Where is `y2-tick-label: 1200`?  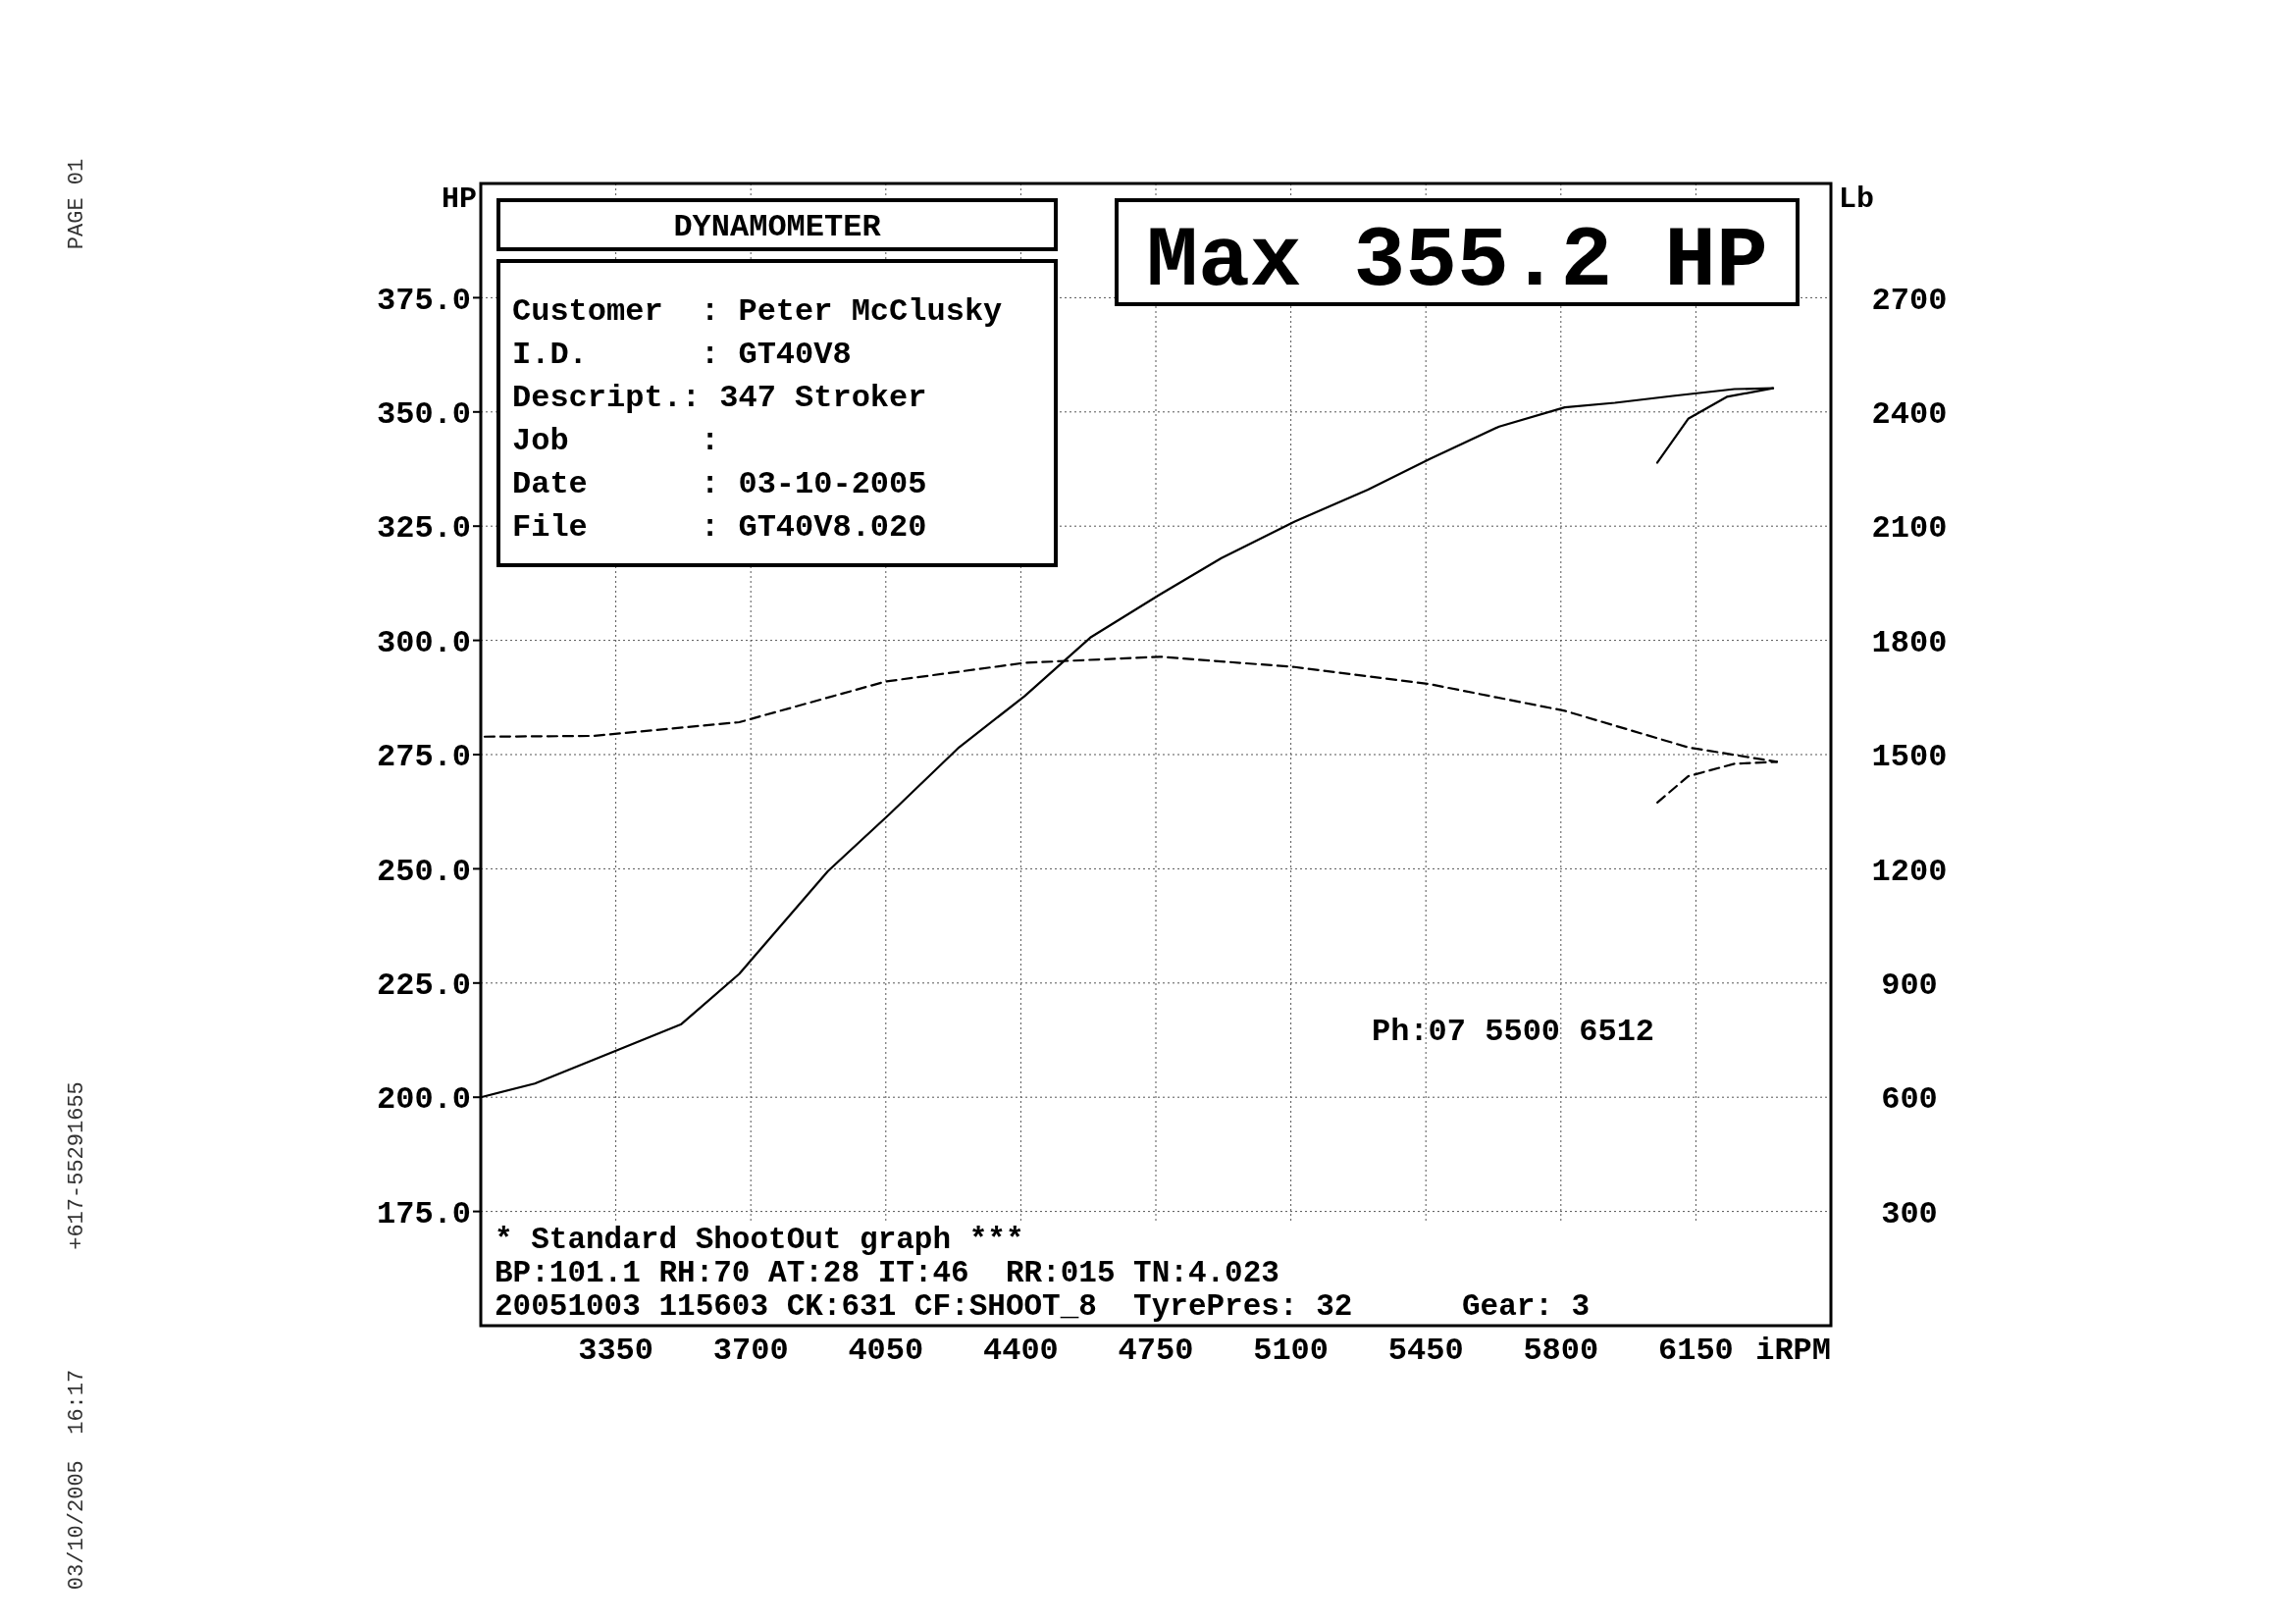
y2-tick-label: 1200 is located at coordinates (1909, 871).